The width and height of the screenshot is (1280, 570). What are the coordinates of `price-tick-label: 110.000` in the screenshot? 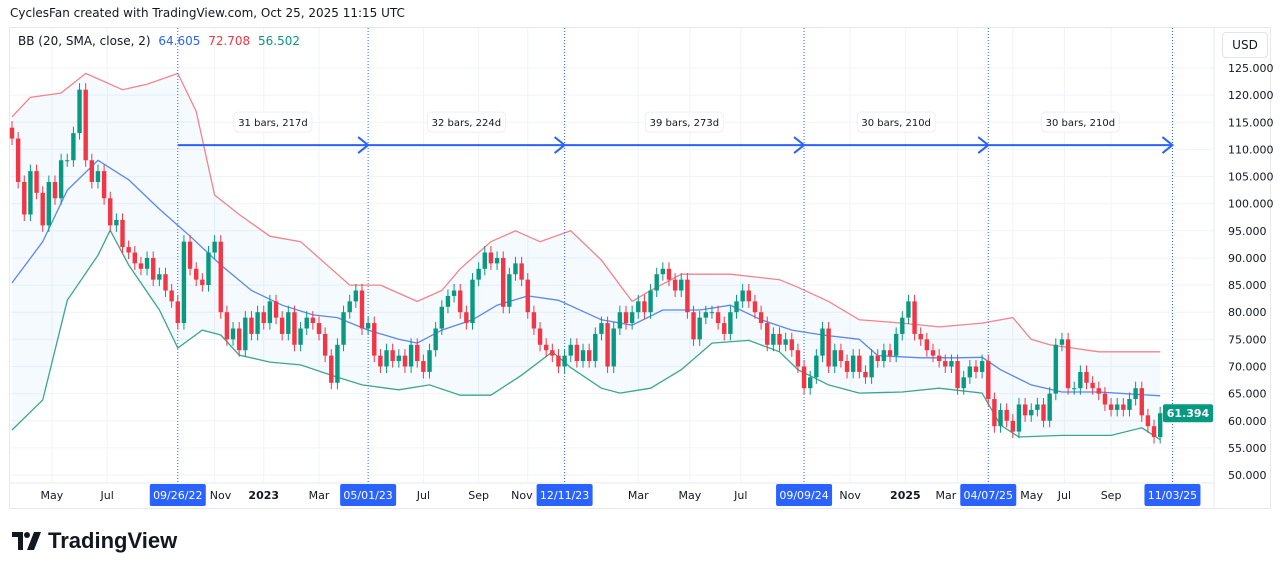 It's located at (1251, 149).